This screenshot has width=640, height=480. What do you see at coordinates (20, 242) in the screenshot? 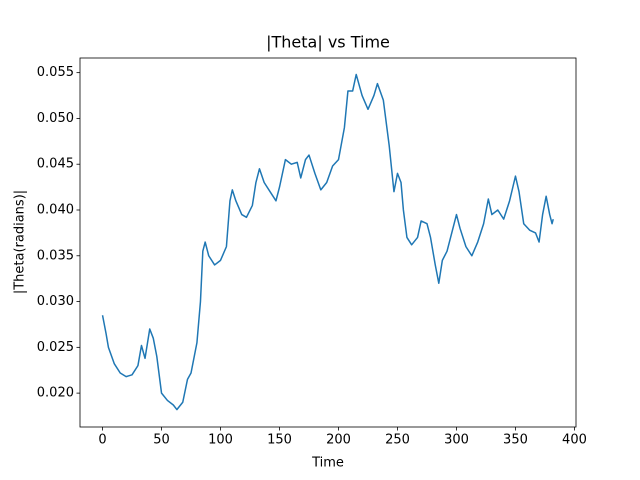
I see `y-axis-label: |Theta(radians)|` at bounding box center [20, 242].